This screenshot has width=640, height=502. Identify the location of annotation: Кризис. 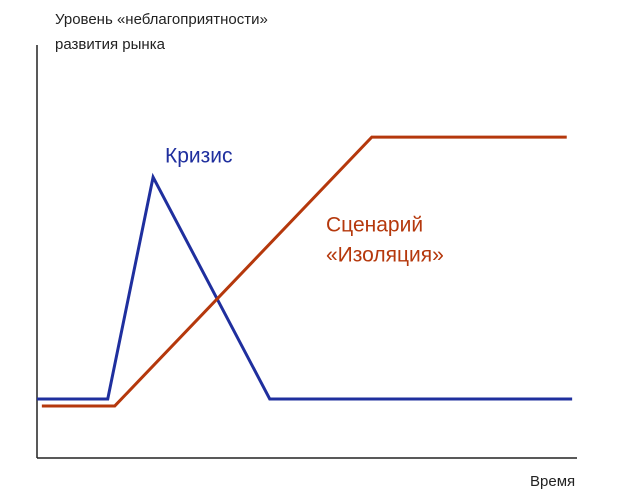
(199, 156).